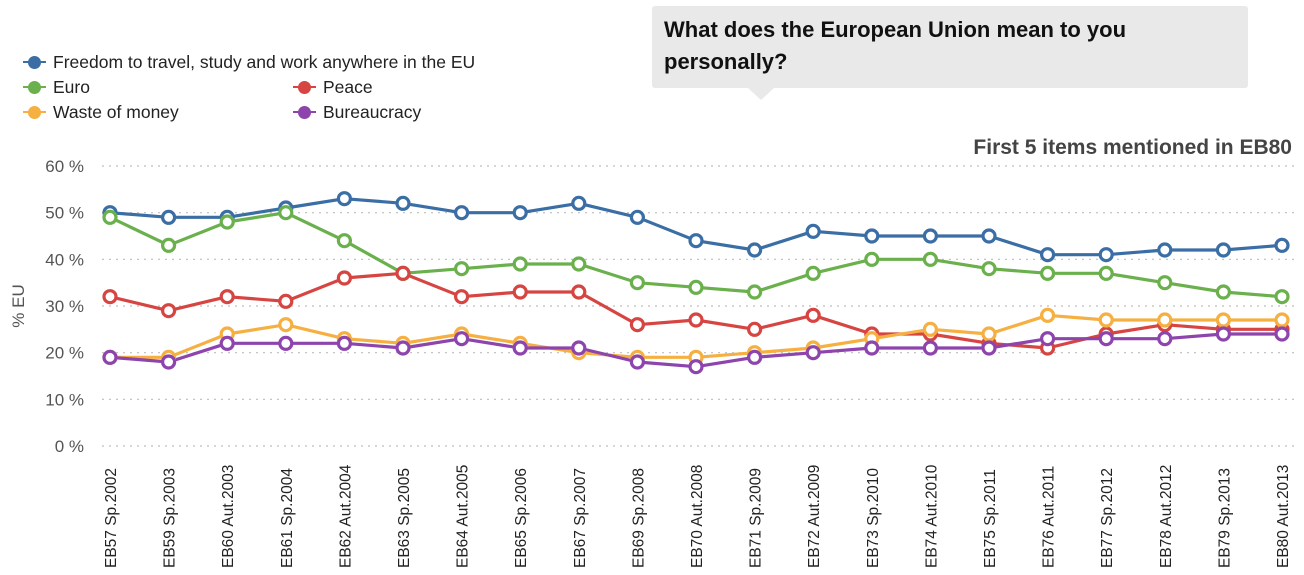 The height and width of the screenshot is (575, 1304). What do you see at coordinates (18, 305) in the screenshot?
I see `y-axis-label: % EU` at bounding box center [18, 305].